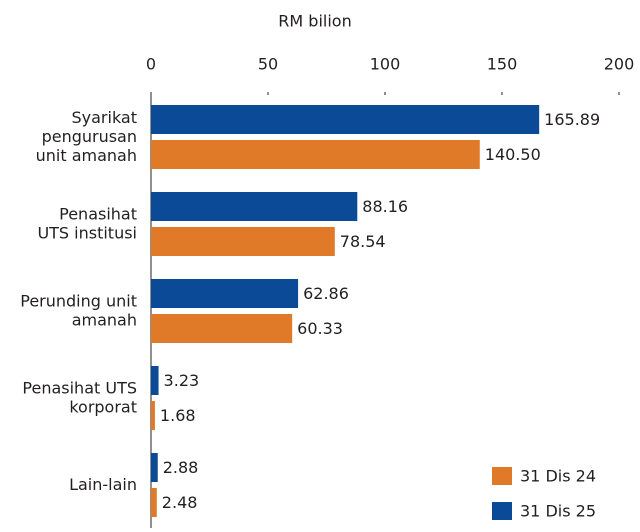 The height and width of the screenshot is (532, 640). I want to click on value-label: 165.89, so click(572, 119).